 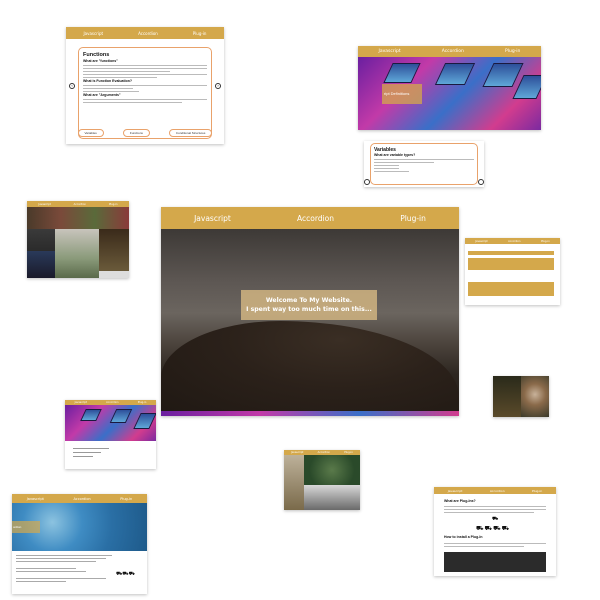 I want to click on left-arrow-icon: ‹, so click(x=72, y=86).